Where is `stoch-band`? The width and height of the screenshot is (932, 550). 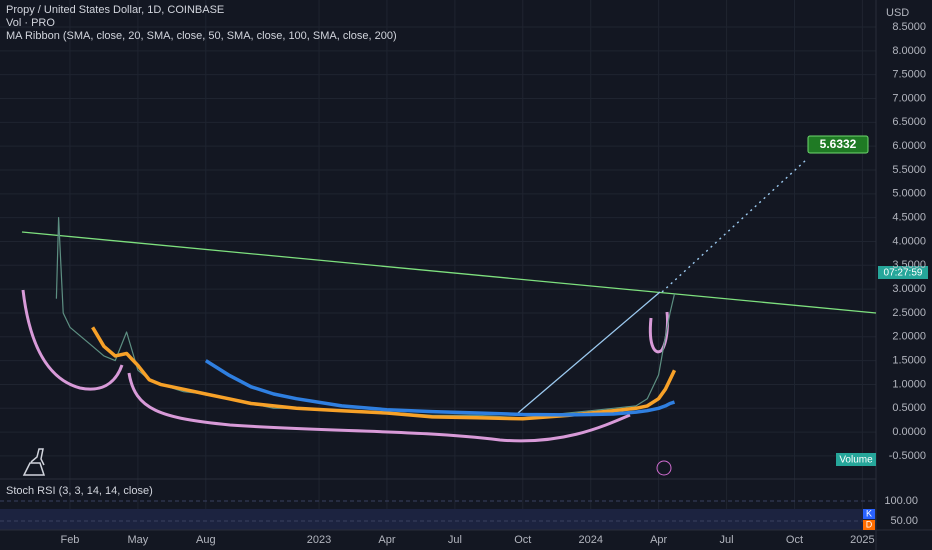 stoch-band is located at coordinates (438, 519).